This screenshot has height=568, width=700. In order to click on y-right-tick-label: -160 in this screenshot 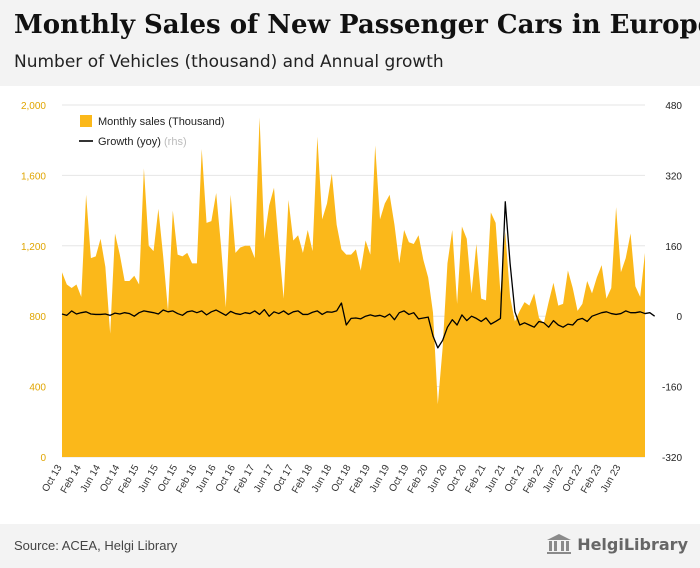, I will do `click(672, 388)`.